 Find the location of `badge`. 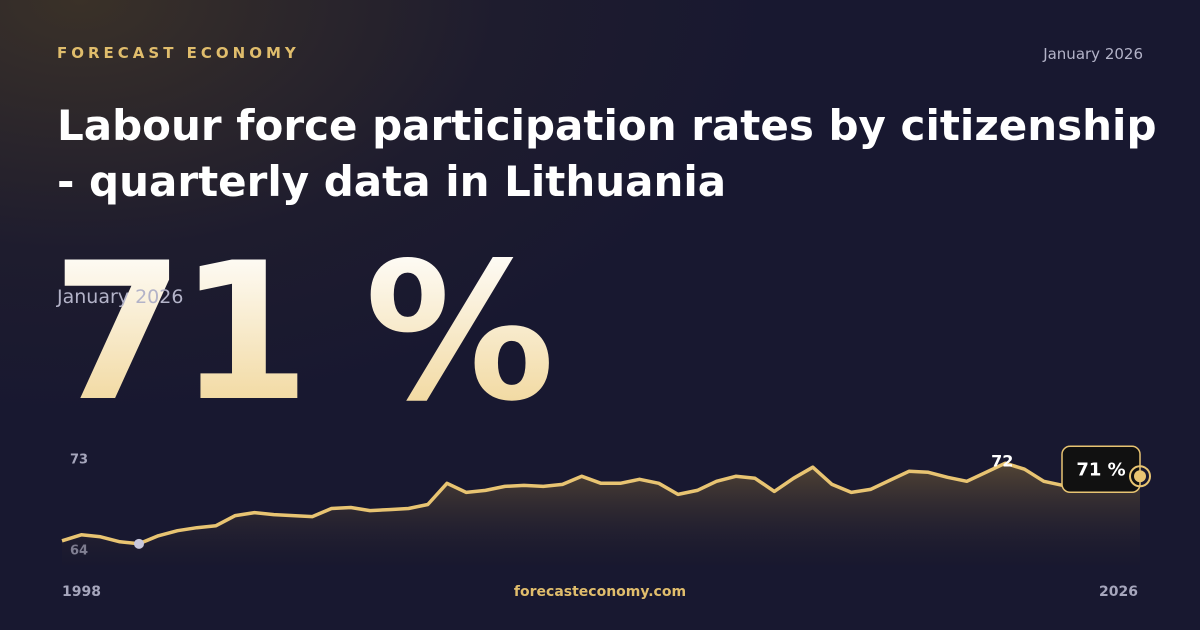

badge is located at coordinates (1101, 469).